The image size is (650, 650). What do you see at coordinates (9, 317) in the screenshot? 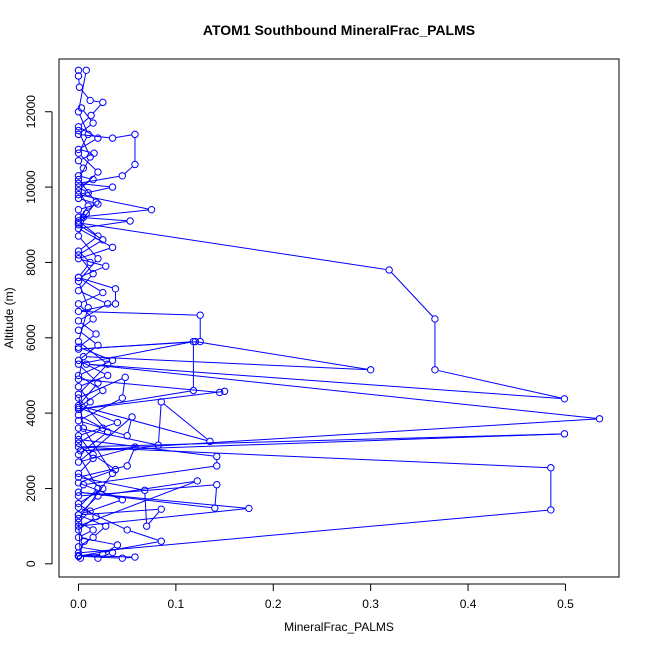
I see `y-axis-label: Altitude (m)` at bounding box center [9, 317].